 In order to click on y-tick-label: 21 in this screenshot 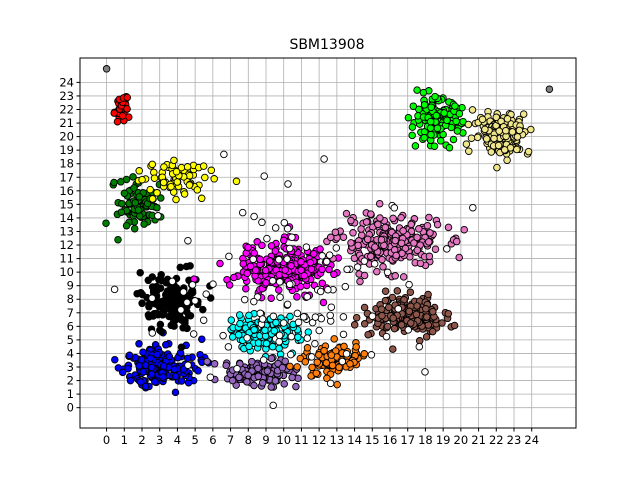, I will do `click(66, 123)`.